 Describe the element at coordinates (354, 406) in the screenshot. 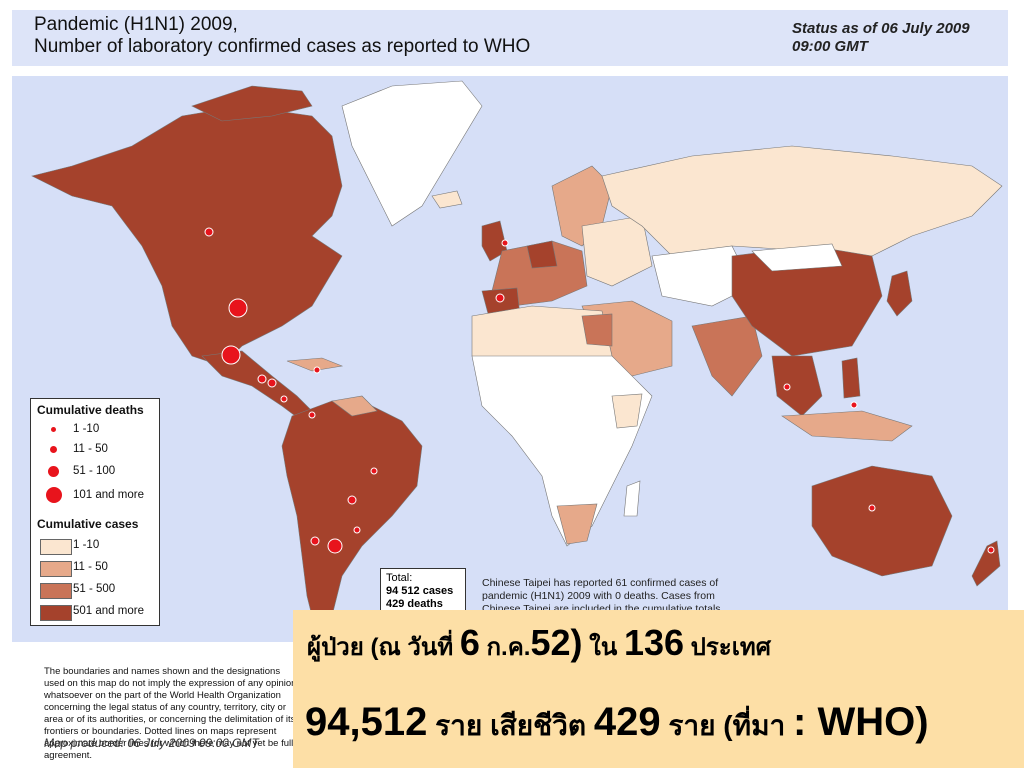

I see `guianas-region` at that location.